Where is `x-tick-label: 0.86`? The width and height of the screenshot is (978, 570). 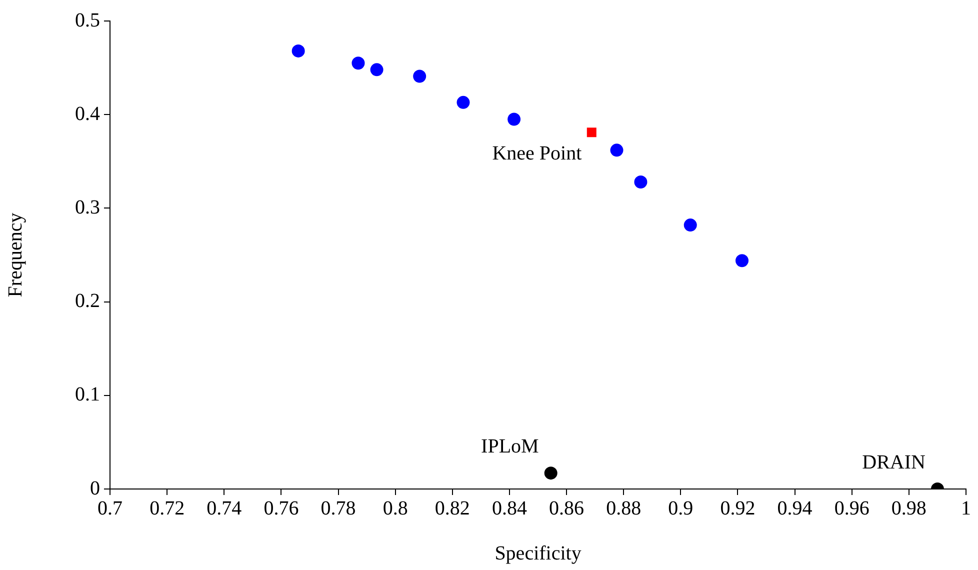
x-tick-label: 0.86 is located at coordinates (566, 508).